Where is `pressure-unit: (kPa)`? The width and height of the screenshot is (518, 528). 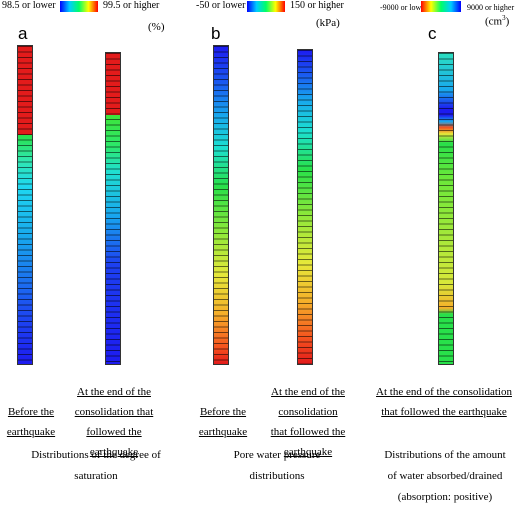
pressure-unit: (kPa) is located at coordinates (328, 23).